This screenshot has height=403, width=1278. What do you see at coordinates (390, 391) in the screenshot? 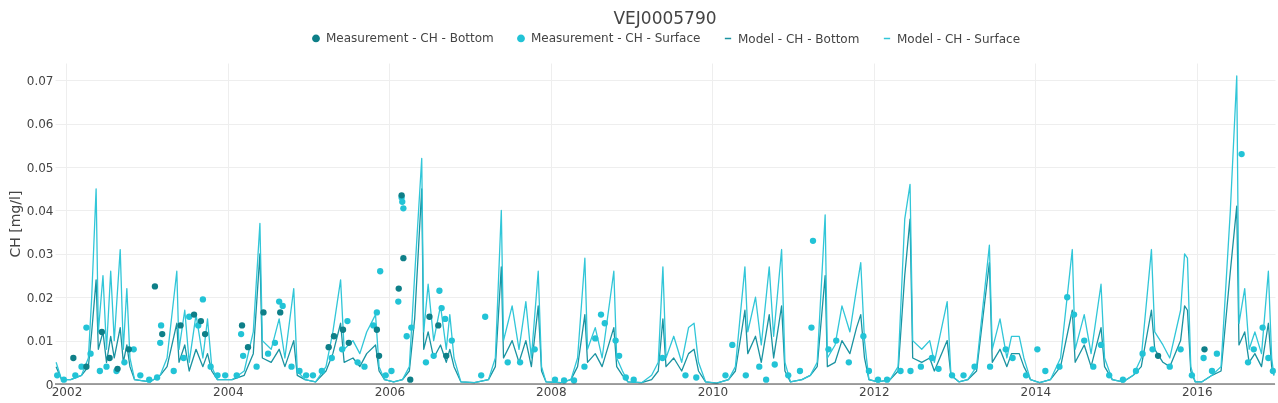
I see `x-tick-label: 2006` at bounding box center [390, 391].